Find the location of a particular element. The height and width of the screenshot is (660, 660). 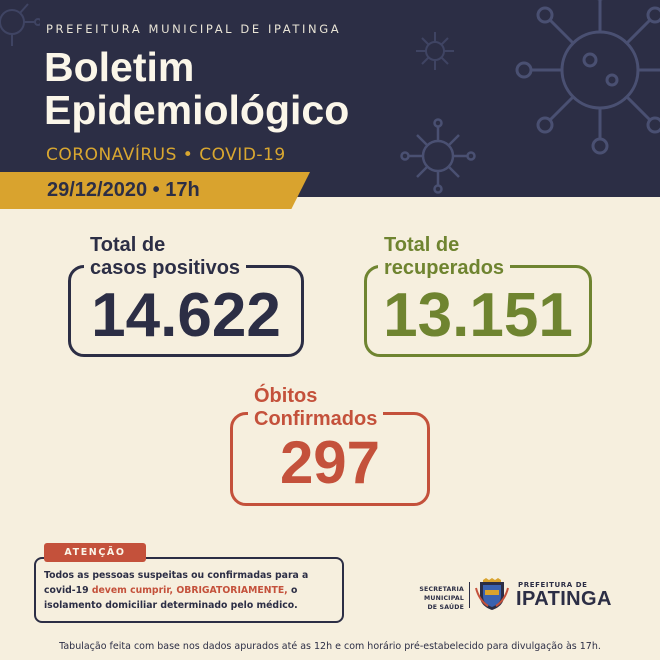

page-subtitle: CORONAVÍRUS • COVID-19 is located at coordinates (166, 155).